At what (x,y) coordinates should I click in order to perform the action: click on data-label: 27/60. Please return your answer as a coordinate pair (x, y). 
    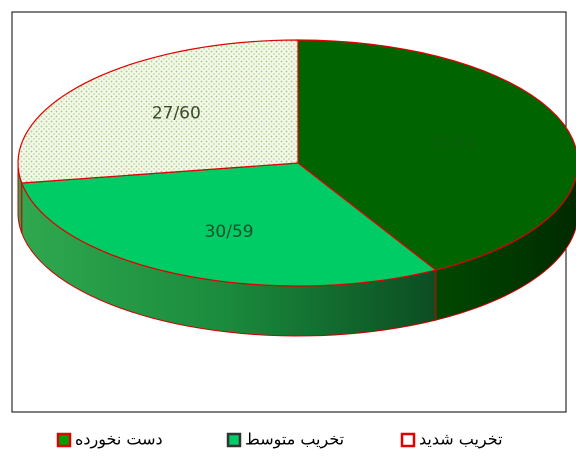
    Looking at the image, I should click on (176, 114).